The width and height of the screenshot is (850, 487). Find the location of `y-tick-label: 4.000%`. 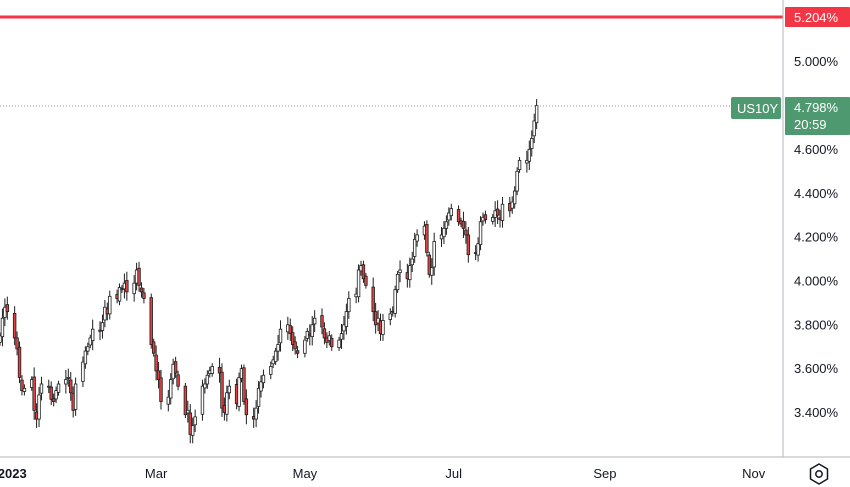

y-tick-label: 4.000% is located at coordinates (816, 280).